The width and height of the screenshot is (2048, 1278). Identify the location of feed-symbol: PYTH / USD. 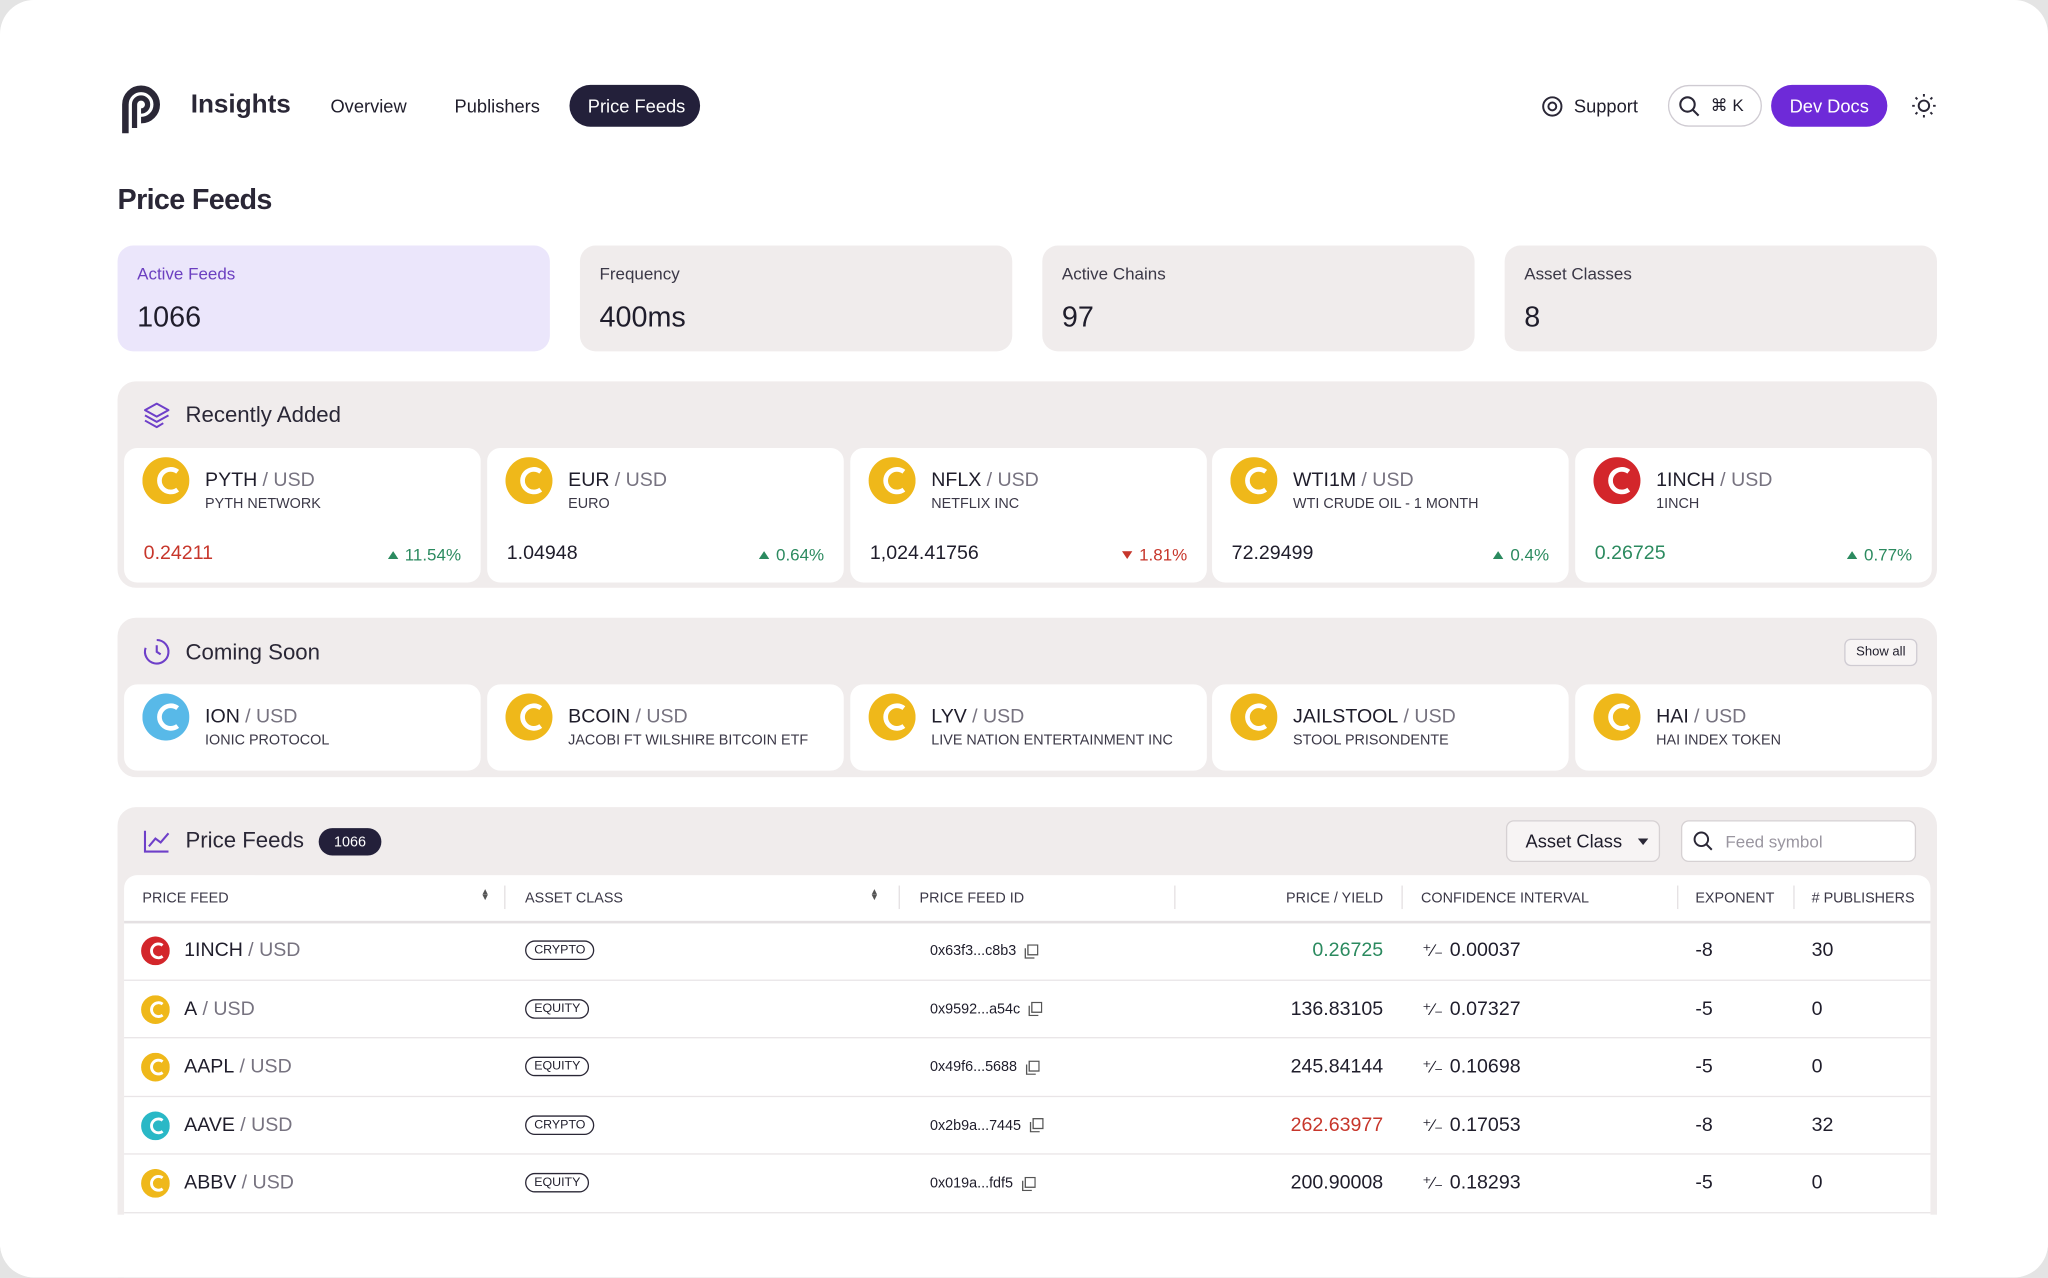
(260, 480).